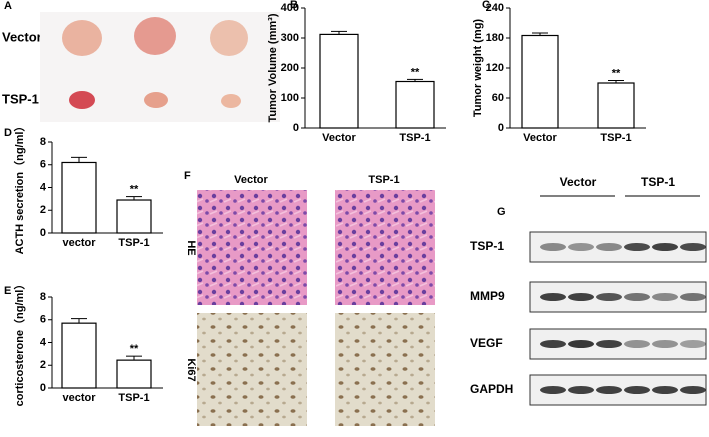 This screenshot has width=709, height=437. Describe the element at coordinates (273, 67) in the screenshot. I see `y-axis-label: Tumor Volume (mm³)` at that location.